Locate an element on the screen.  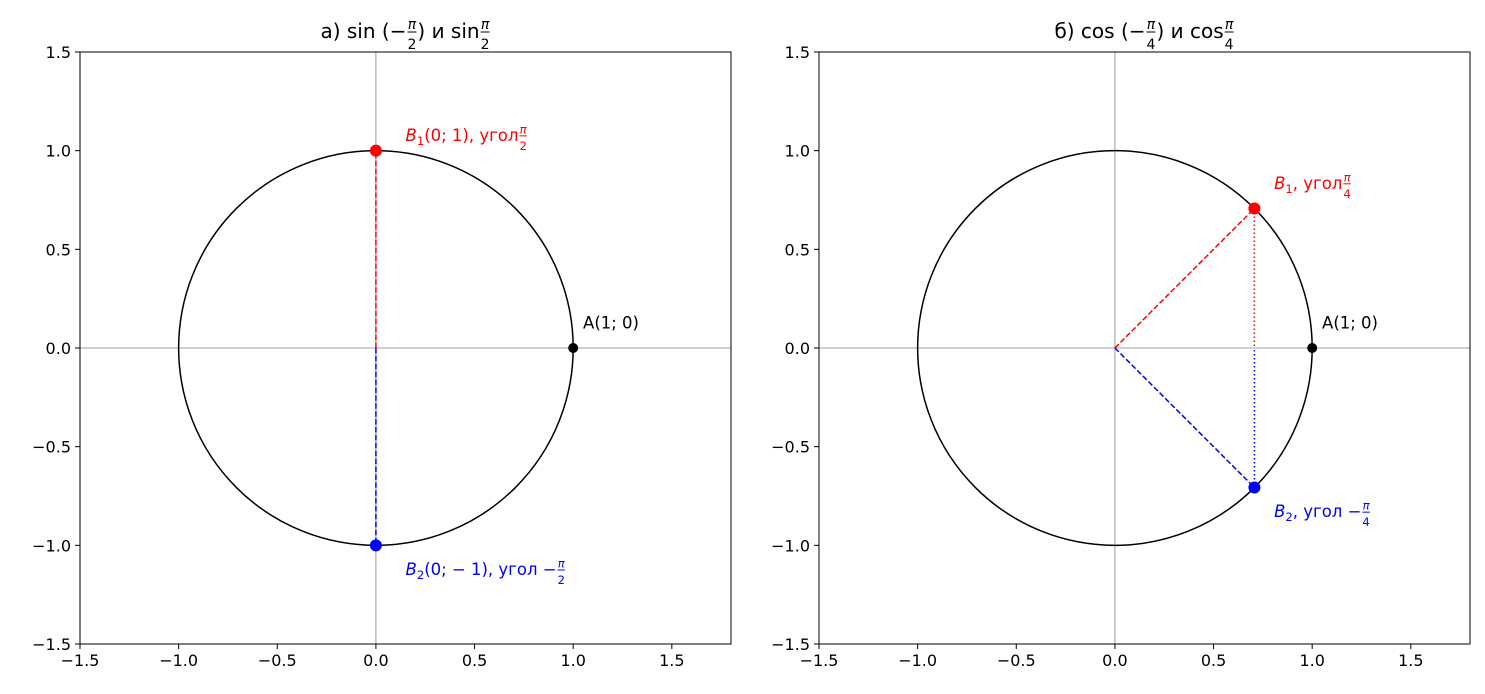
b2-label-text: B2(0; − 1), угол − is located at coordinates (481, 571).